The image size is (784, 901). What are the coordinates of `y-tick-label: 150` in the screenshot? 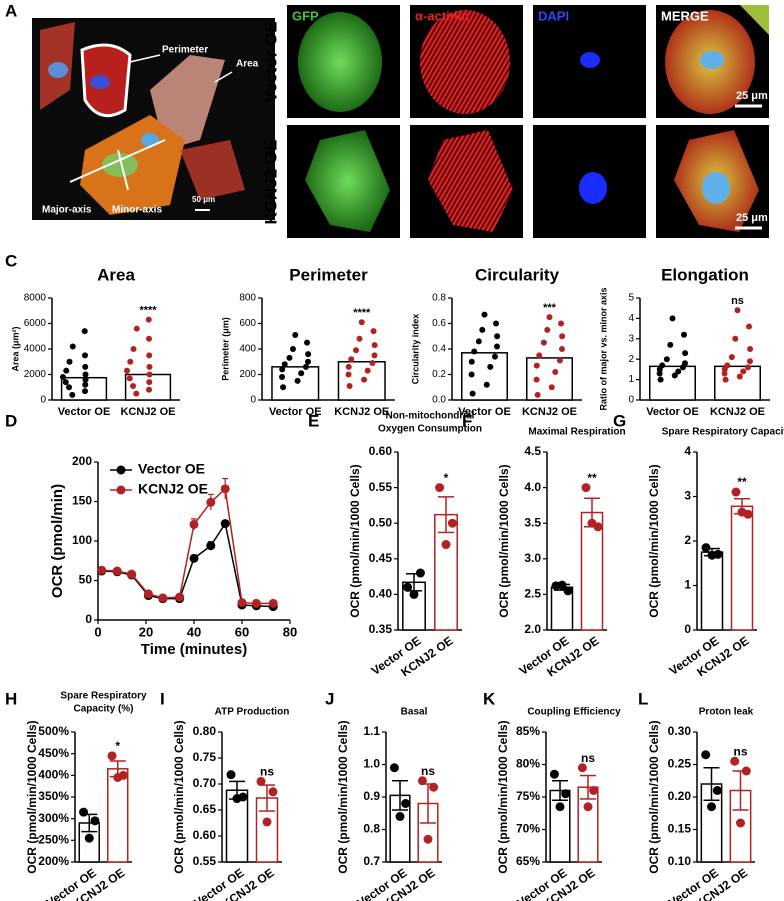 It's located at (82, 501).